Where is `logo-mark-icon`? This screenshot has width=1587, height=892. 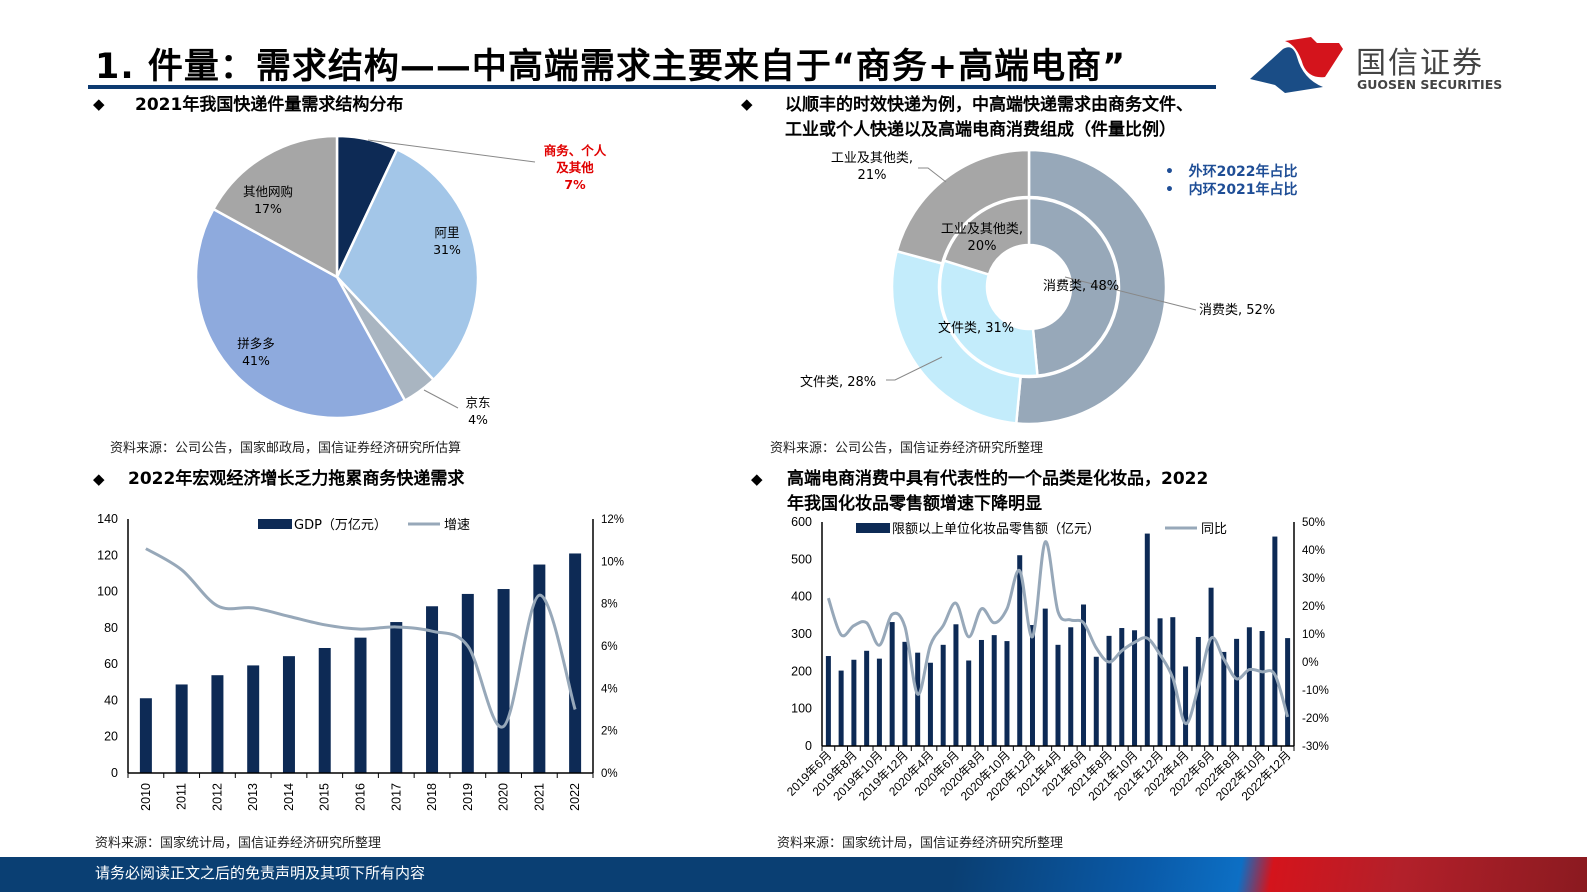
logo-mark-icon is located at coordinates (1296, 65).